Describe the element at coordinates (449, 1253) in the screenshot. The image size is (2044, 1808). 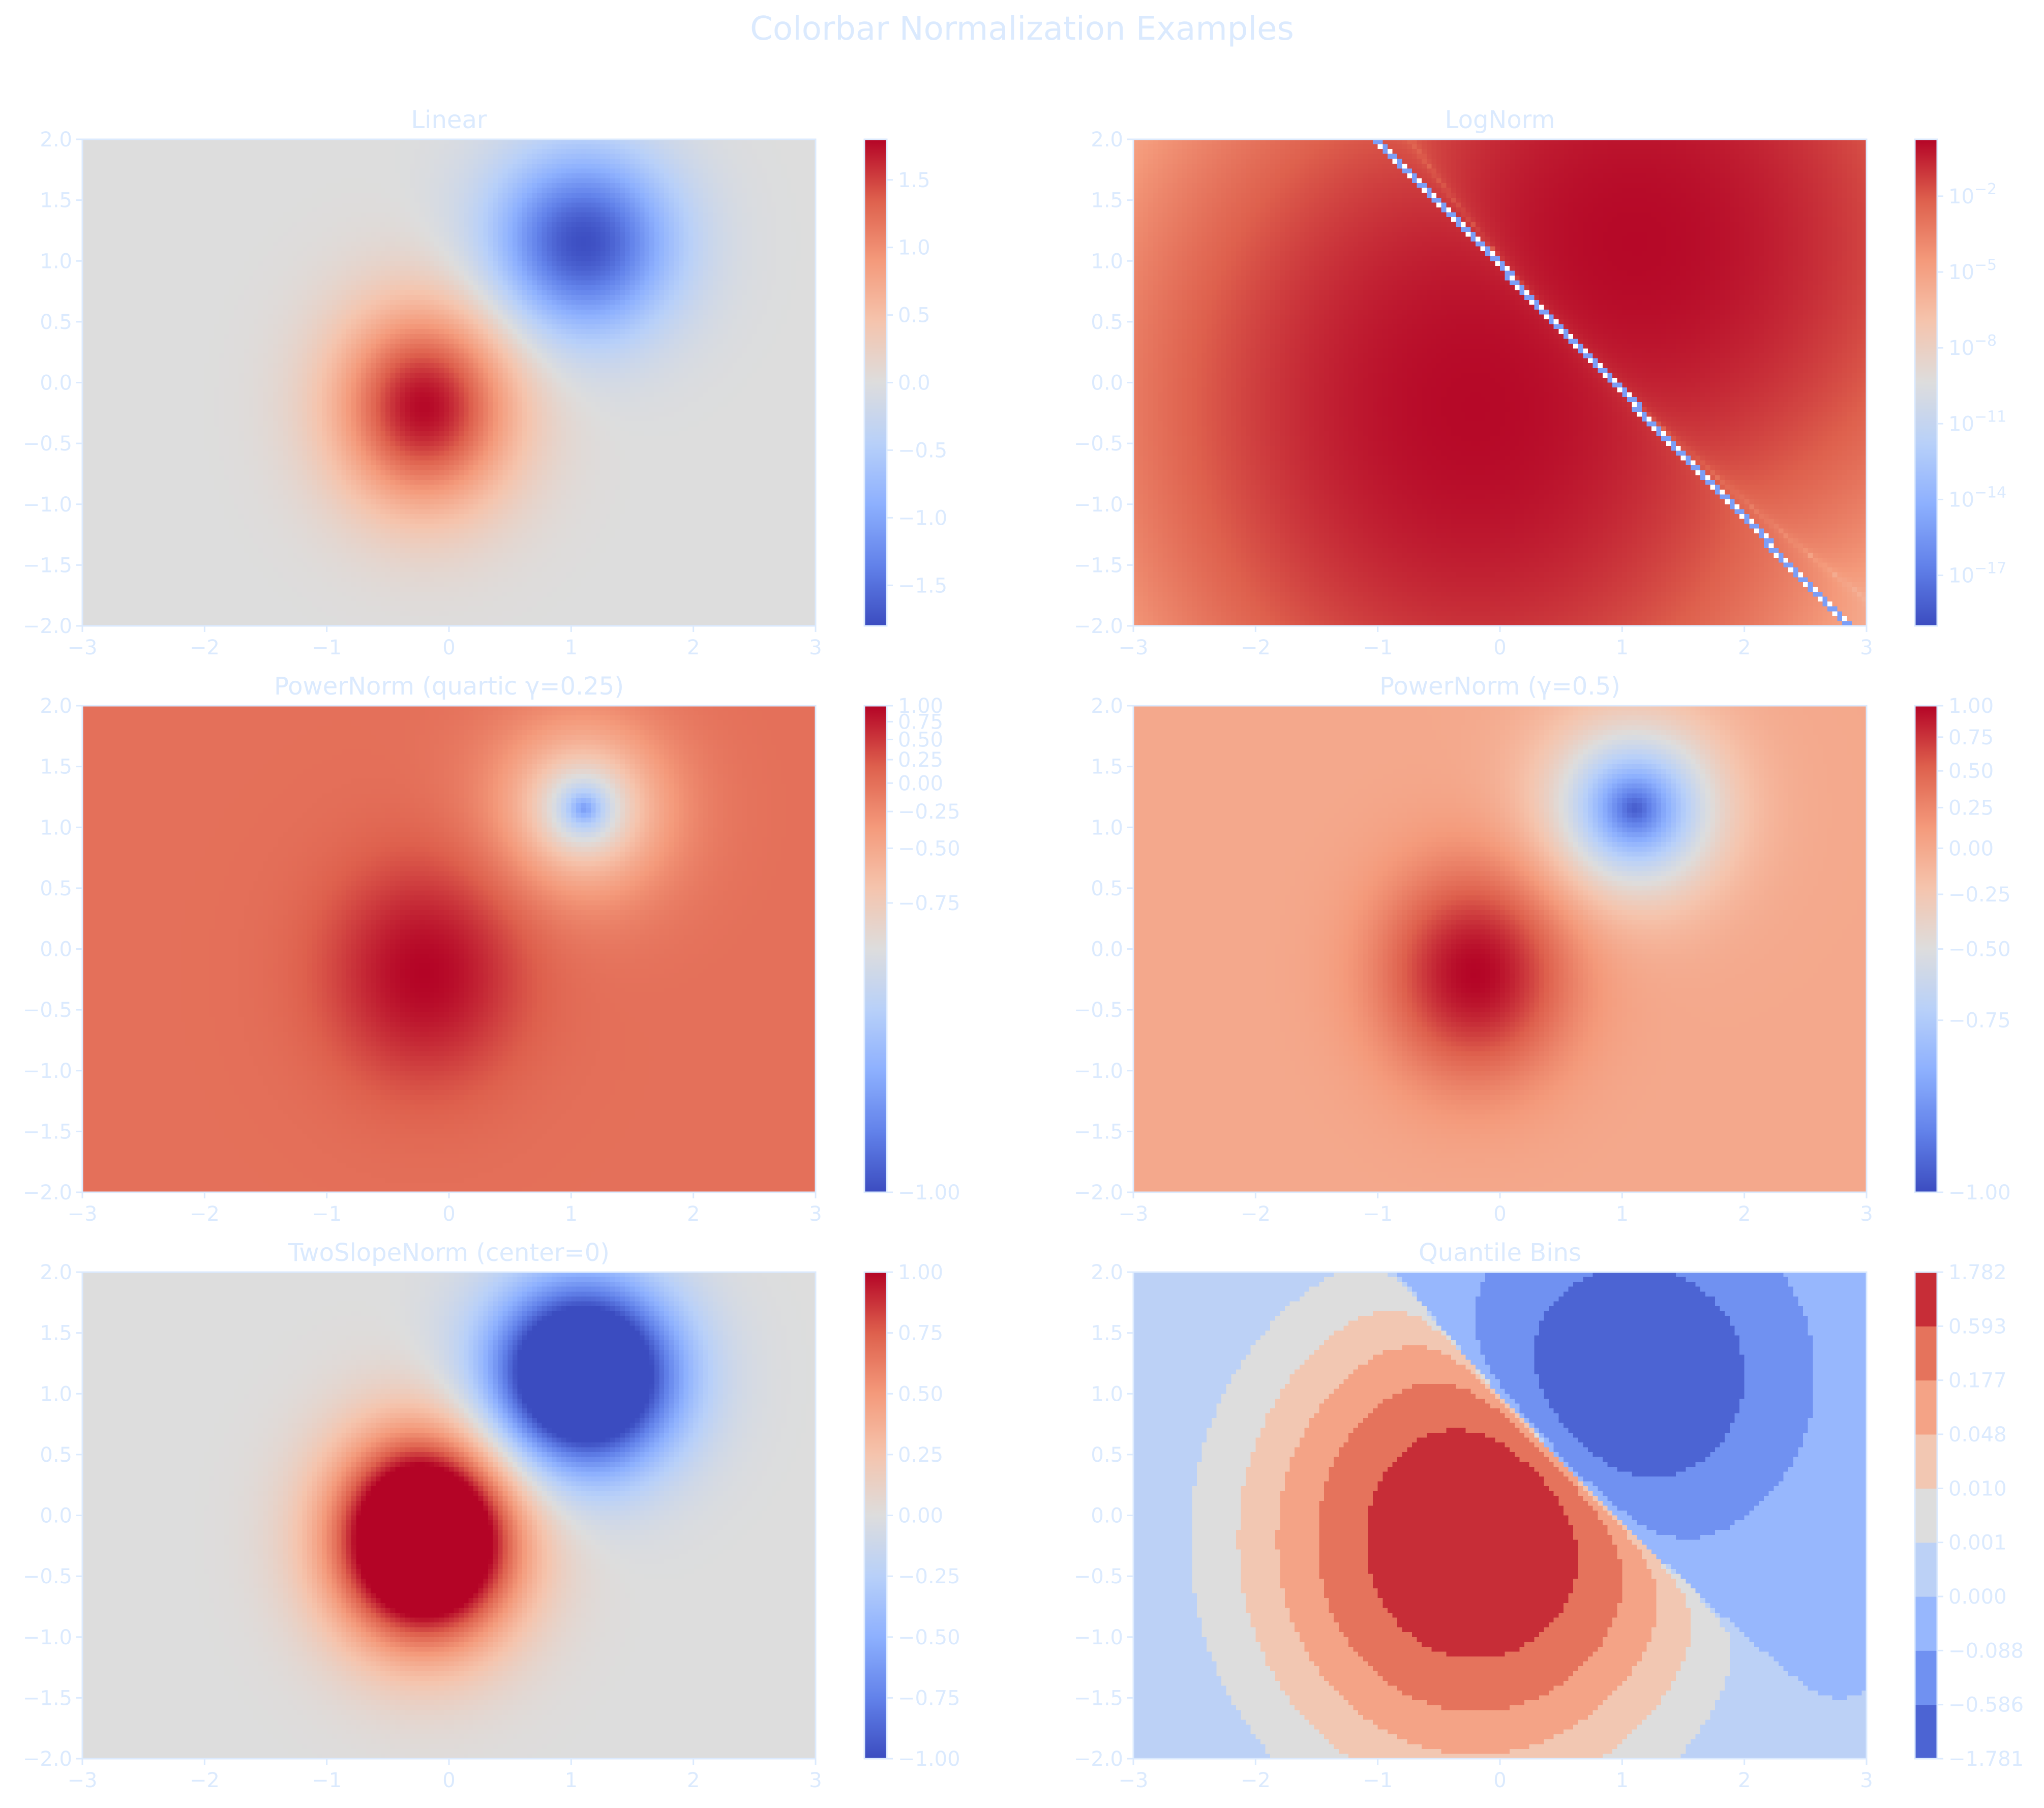
I see `panel-title: TwoSlopeNorm (center=0)` at that location.